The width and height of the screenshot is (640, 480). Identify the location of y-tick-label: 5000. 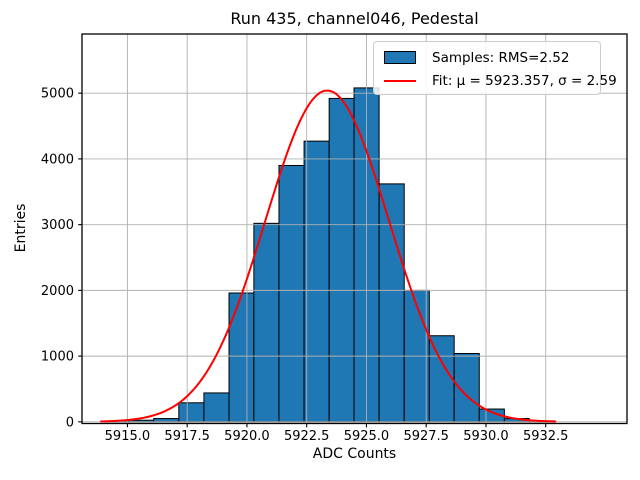
(57, 94).